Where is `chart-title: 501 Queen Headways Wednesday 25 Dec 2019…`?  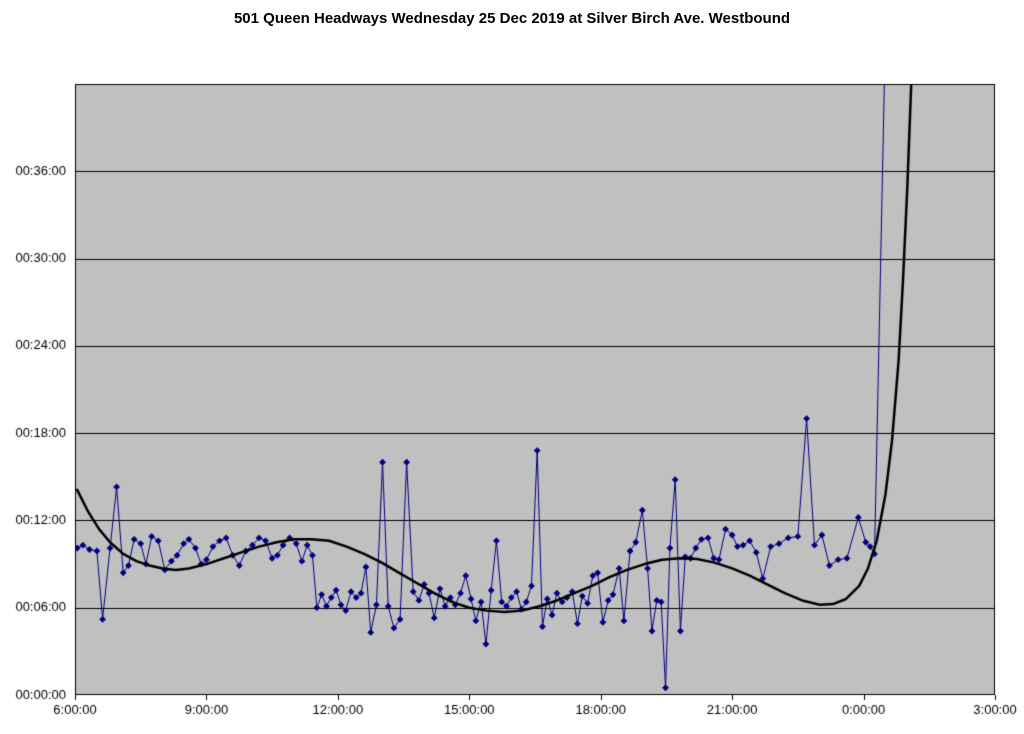
chart-title: 501 Queen Headways Wednesday 25 Dec 2019… is located at coordinates (512, 18).